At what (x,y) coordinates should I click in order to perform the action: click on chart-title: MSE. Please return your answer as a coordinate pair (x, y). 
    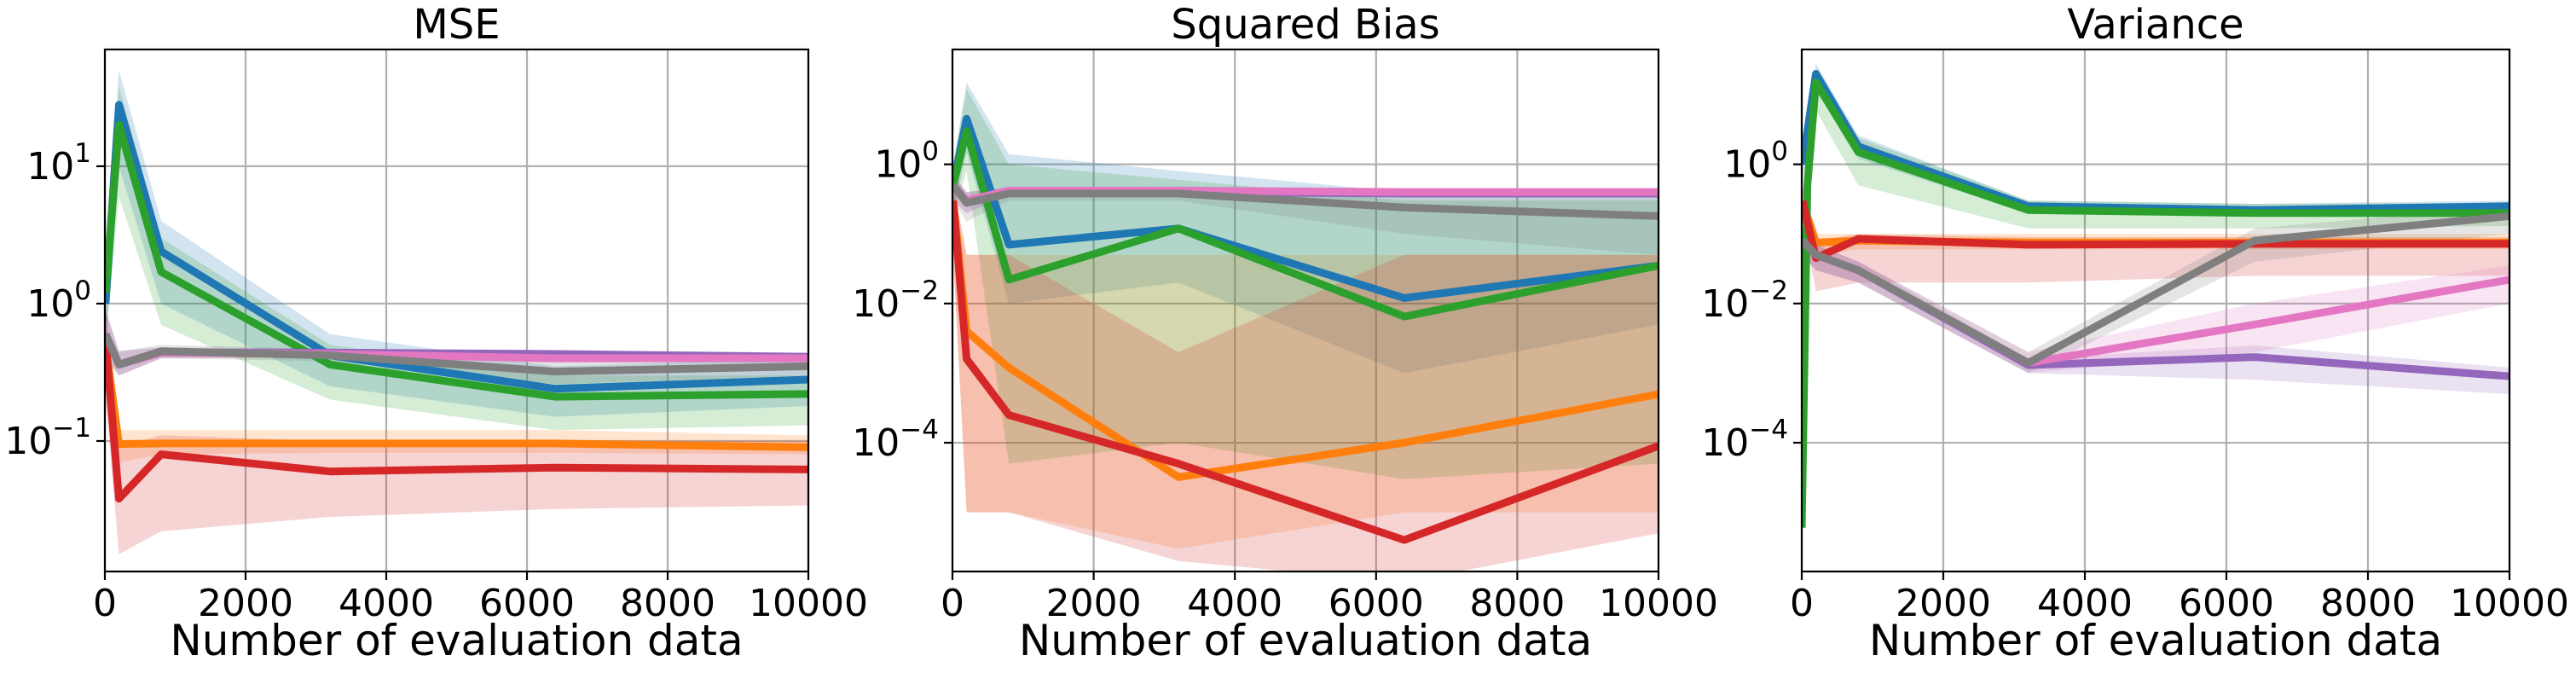
    Looking at the image, I should click on (456, 25).